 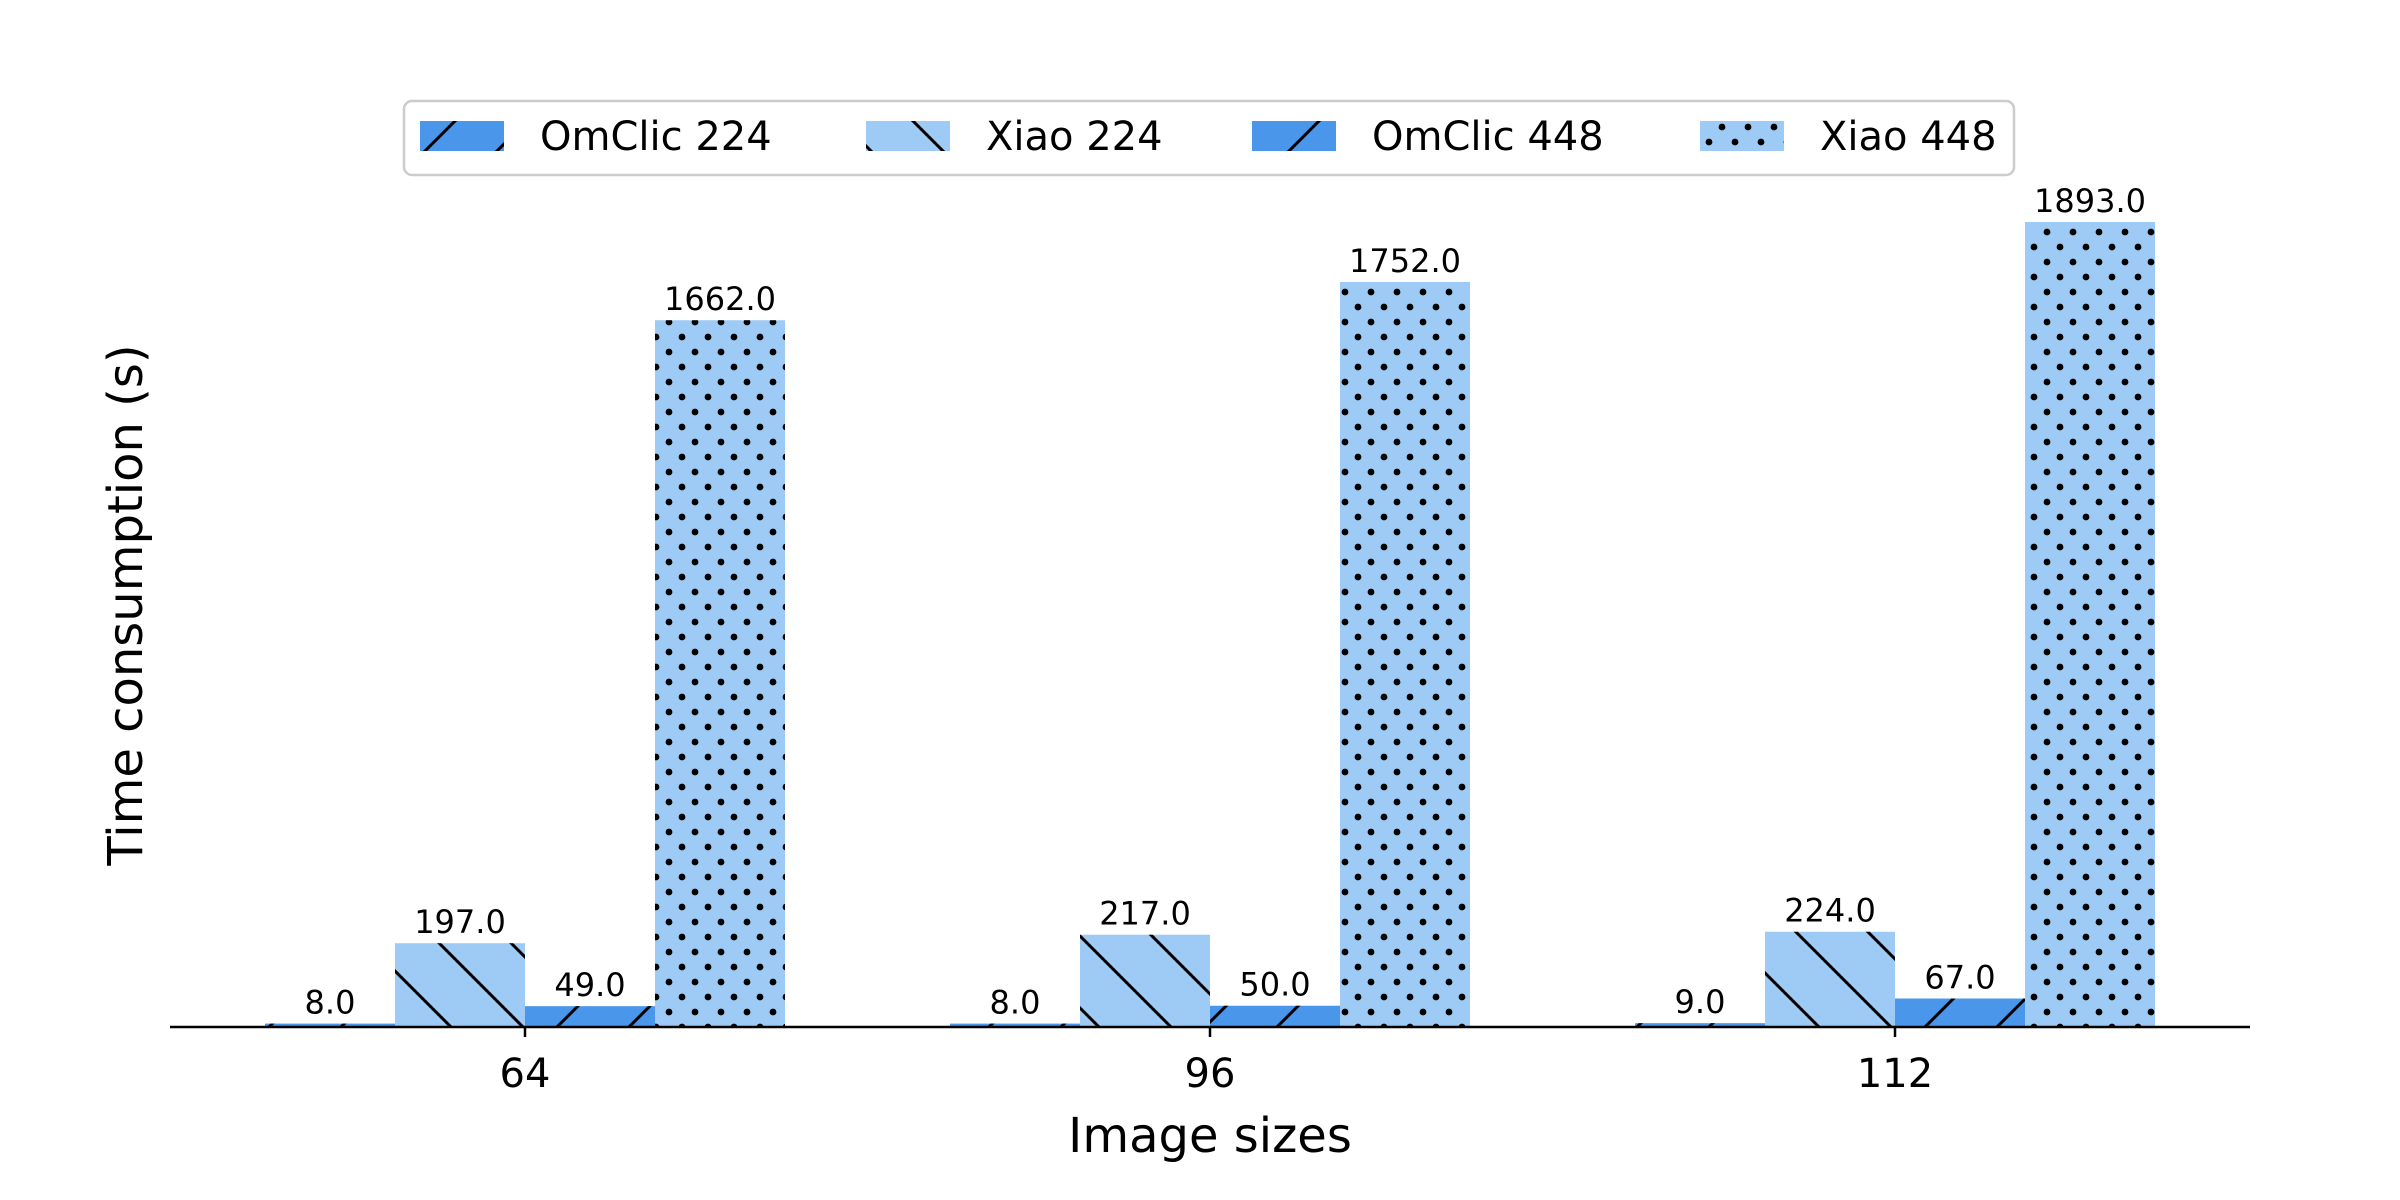 I want to click on data-label-xiao-448-112: 1893.0, so click(x=2090, y=201).